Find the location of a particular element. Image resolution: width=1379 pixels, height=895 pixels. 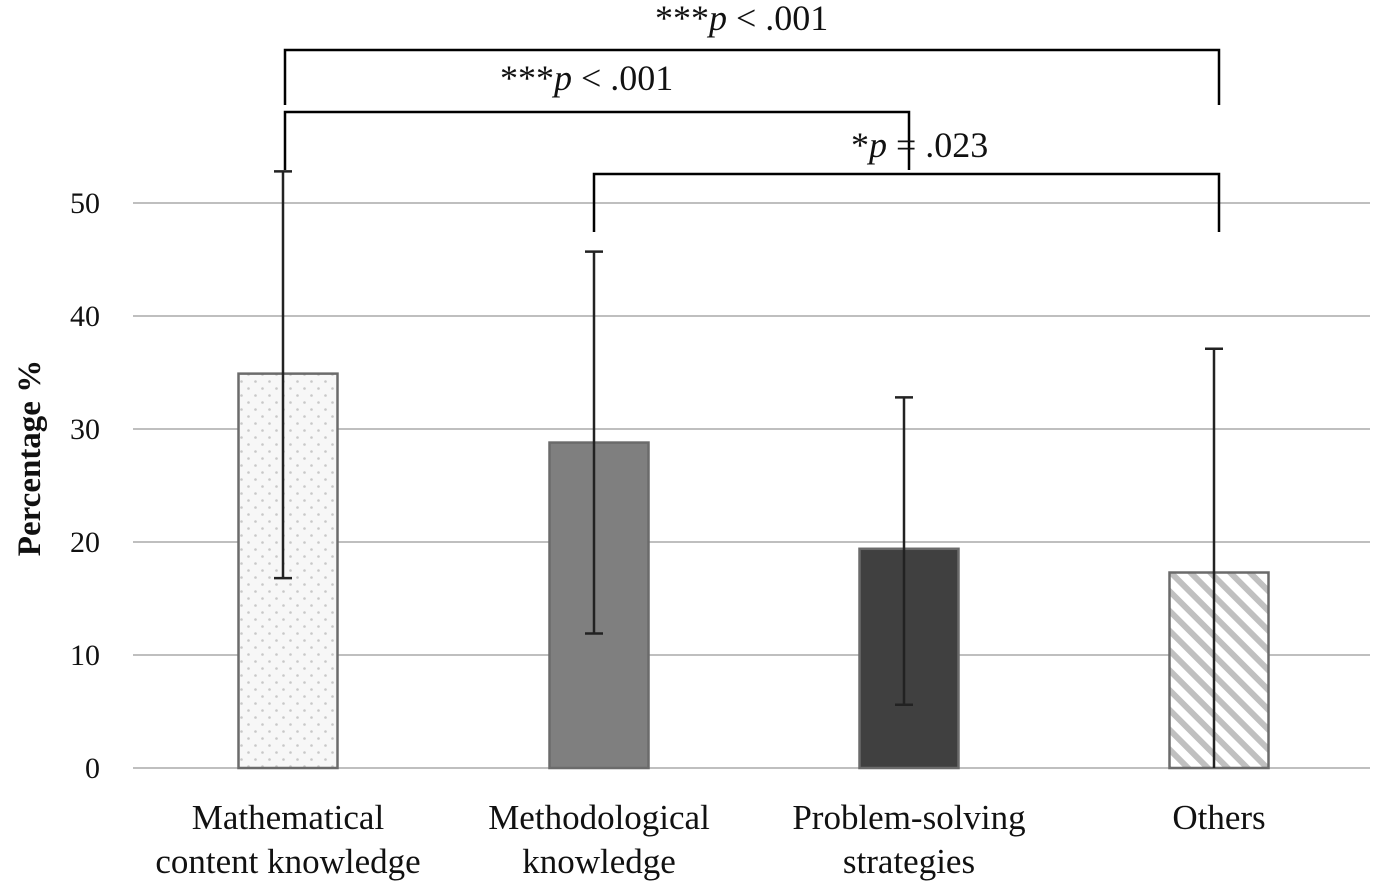

x-tick-label: Methodological is located at coordinates (599, 817).